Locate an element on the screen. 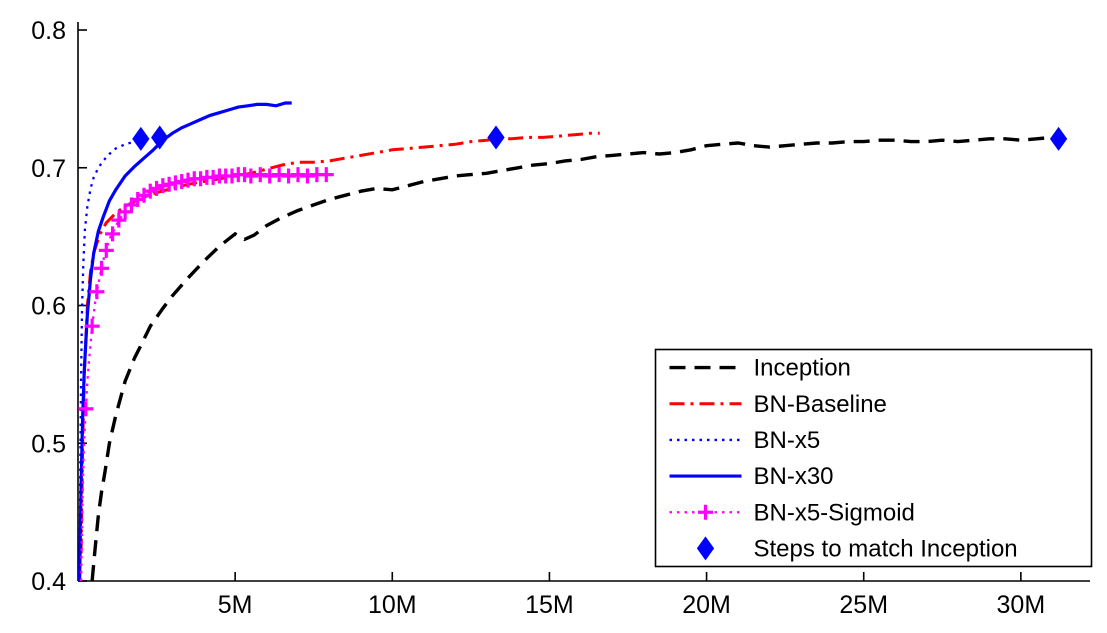 The image size is (1107, 633). series-bn-x5 is located at coordinates (111, 345).